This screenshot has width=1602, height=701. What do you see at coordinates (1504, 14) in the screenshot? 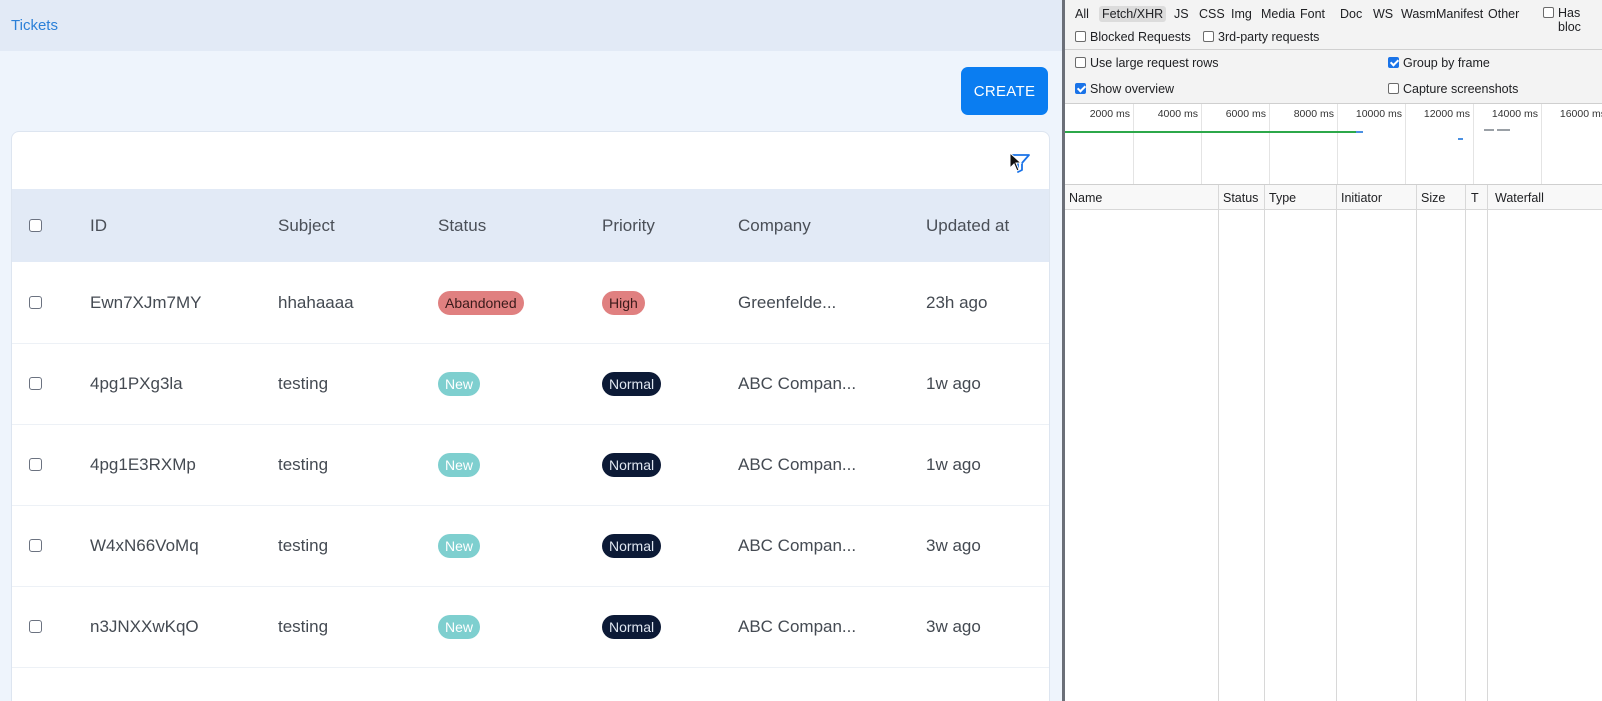
I see `filter-tab-other: Other` at bounding box center [1504, 14].